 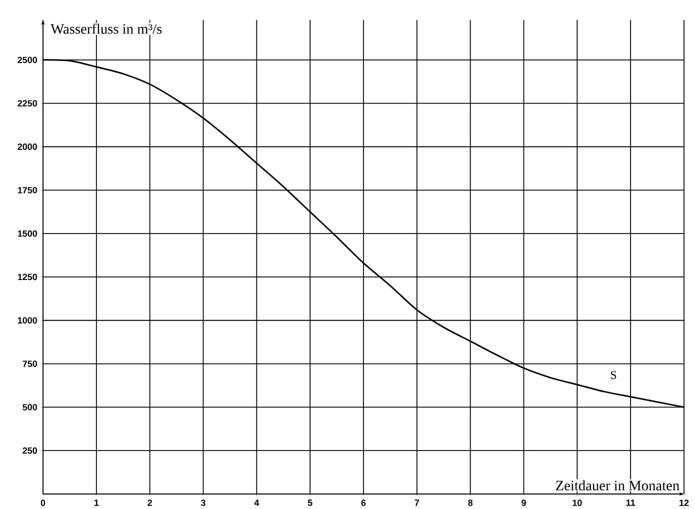 I want to click on x-tick-label: 12, so click(x=684, y=503).